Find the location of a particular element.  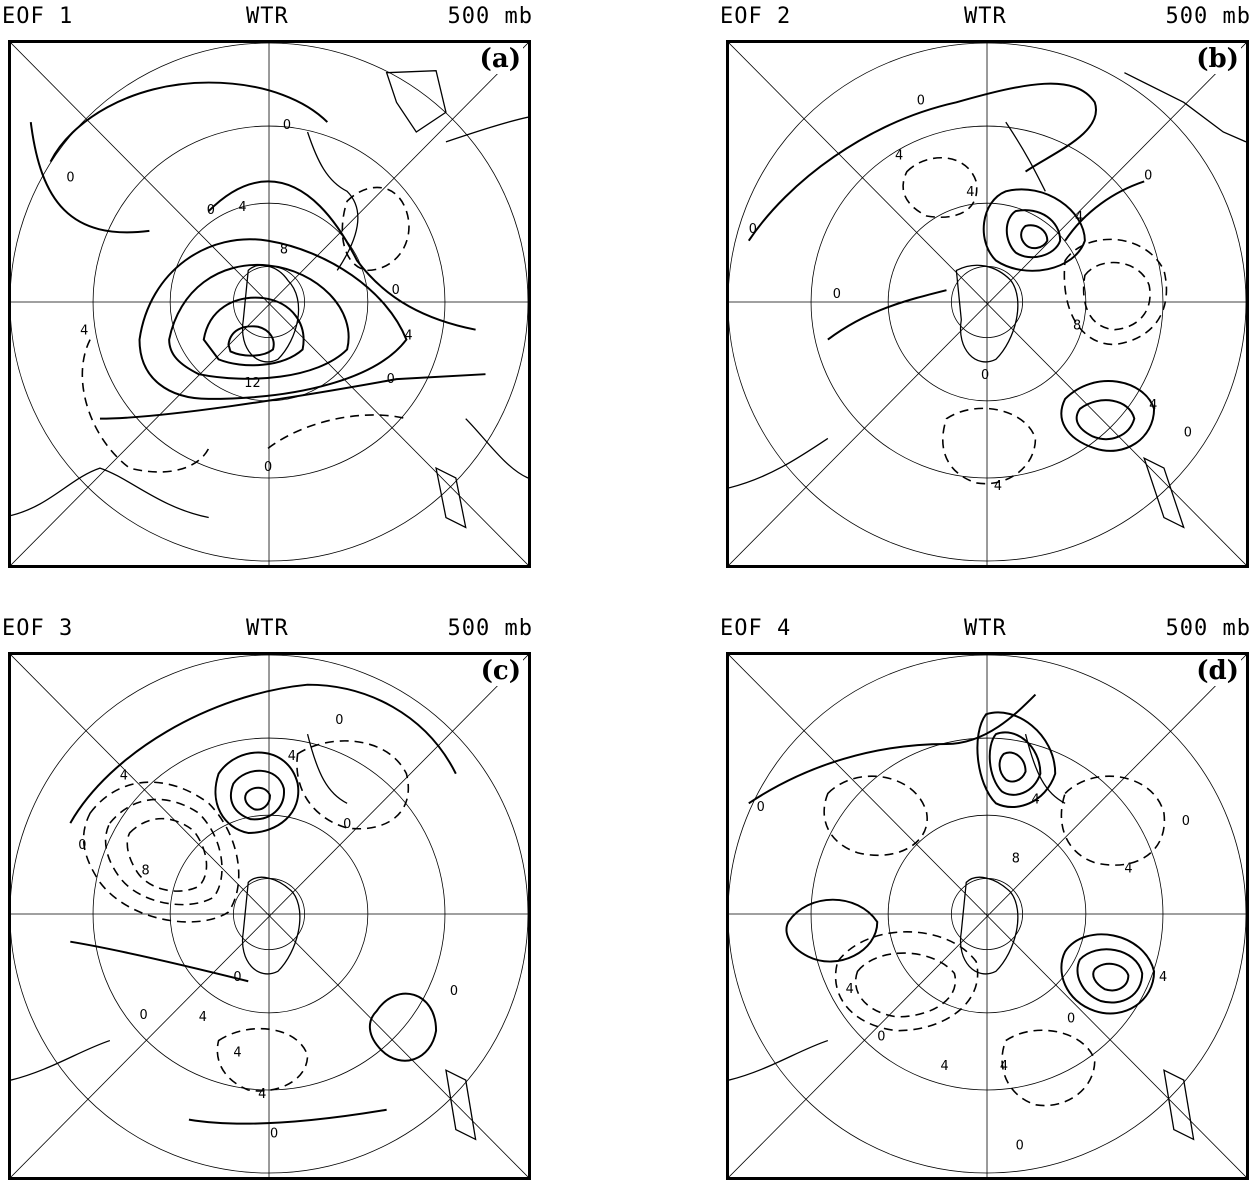

panel-header: EOF 4 WTR 500 mb is located at coordinates (985, 630).